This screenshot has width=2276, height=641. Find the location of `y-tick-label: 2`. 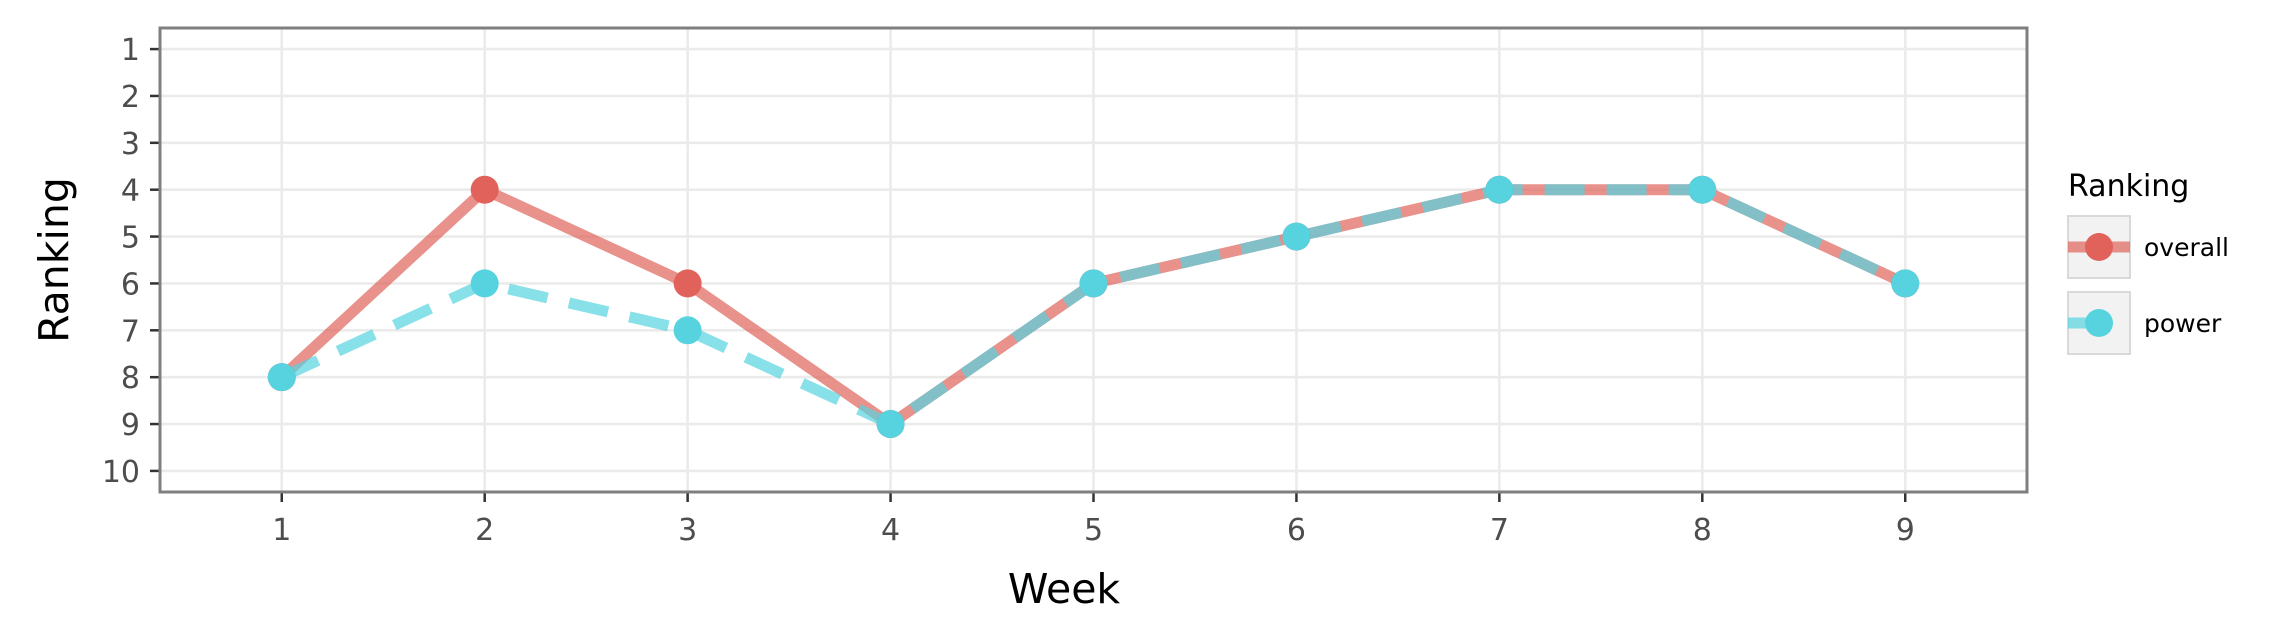

y-tick-label: 2 is located at coordinates (130, 97).